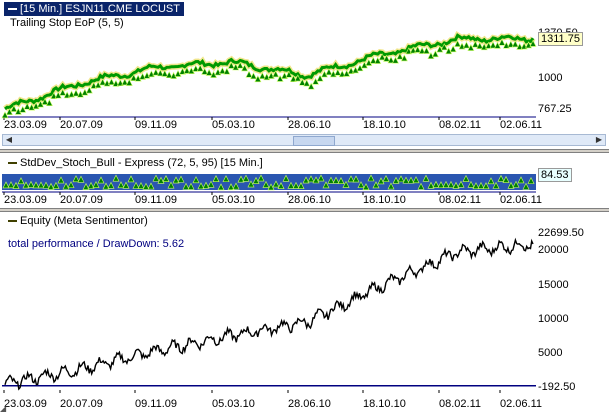 The width and height of the screenshot is (609, 413). I want to click on time-scrollbar: ◀ ▶, so click(304, 140).